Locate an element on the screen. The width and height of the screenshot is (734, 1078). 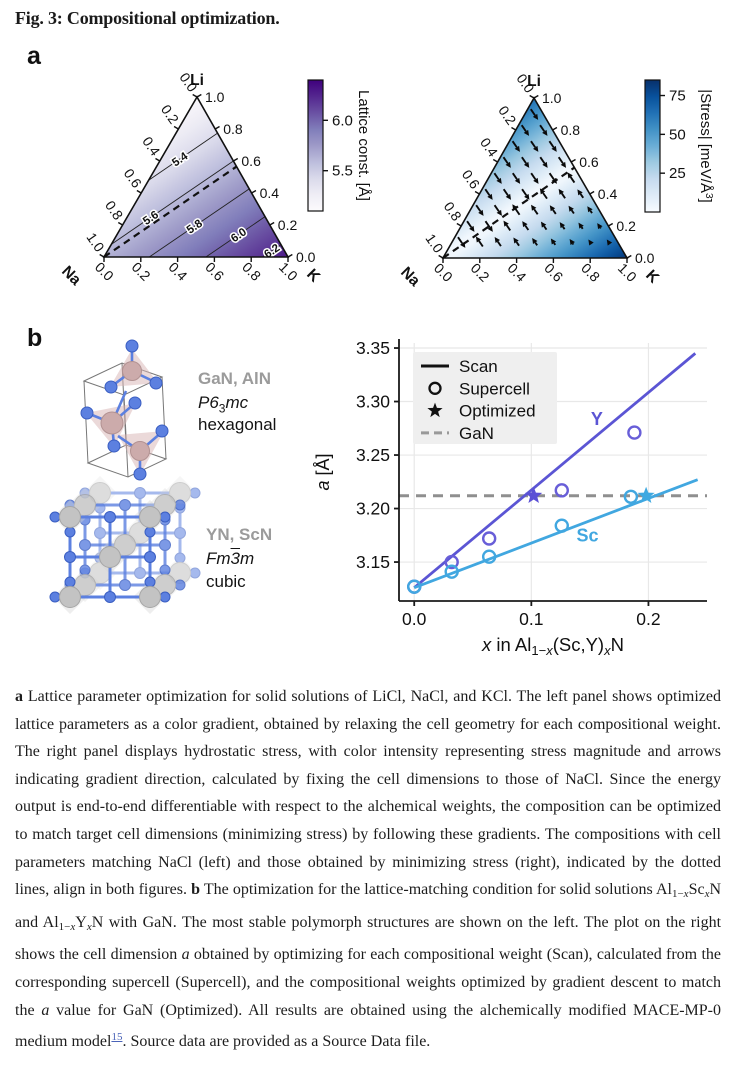
colorbar-title: Lattice const. [Å] is located at coordinates (363, 145).